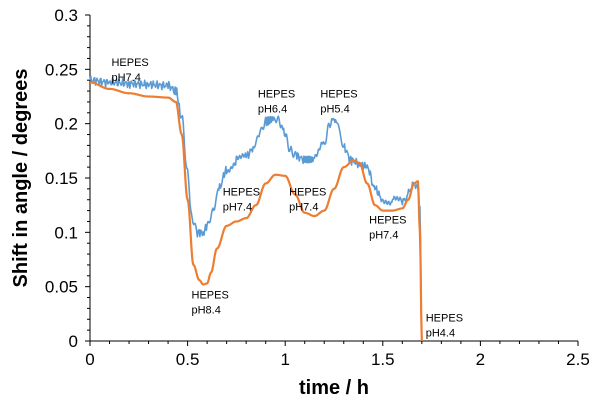  Describe the element at coordinates (66, 232) in the screenshot. I see `y-tick-label: 0.1` at that location.